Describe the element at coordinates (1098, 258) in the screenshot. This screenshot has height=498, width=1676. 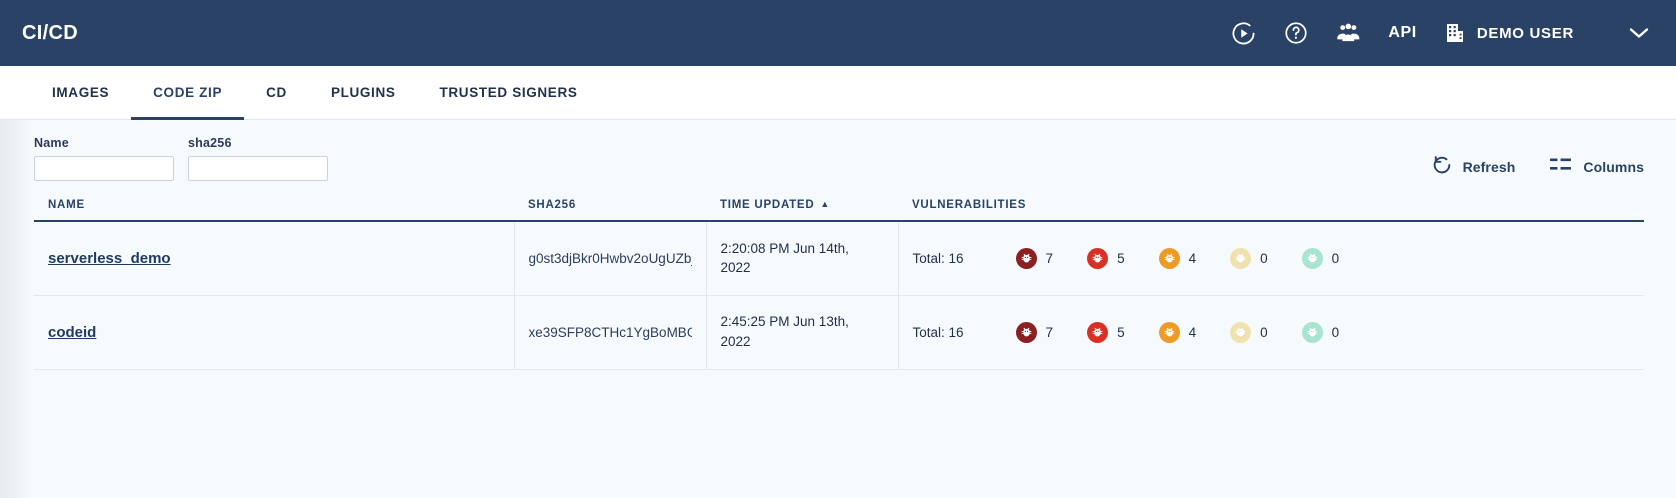
I see `bug-icon-high` at that location.